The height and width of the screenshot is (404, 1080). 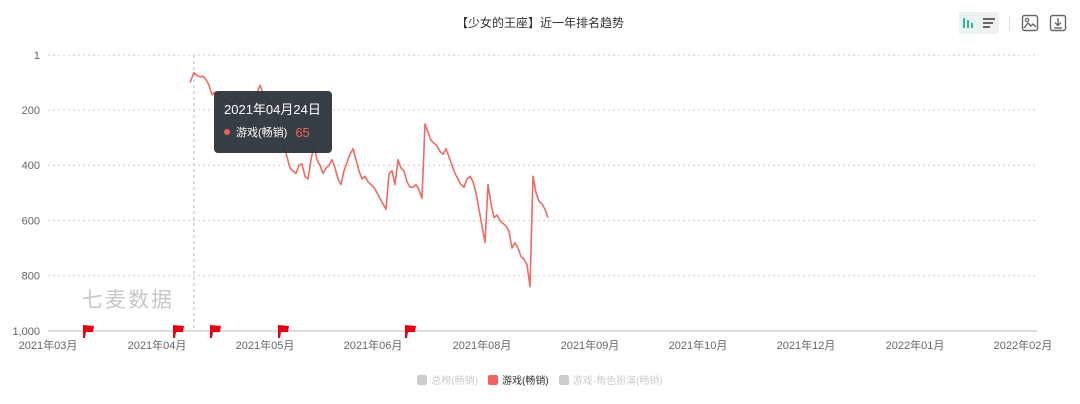 What do you see at coordinates (31, 277) in the screenshot?
I see `y-tick-label: 800` at bounding box center [31, 277].